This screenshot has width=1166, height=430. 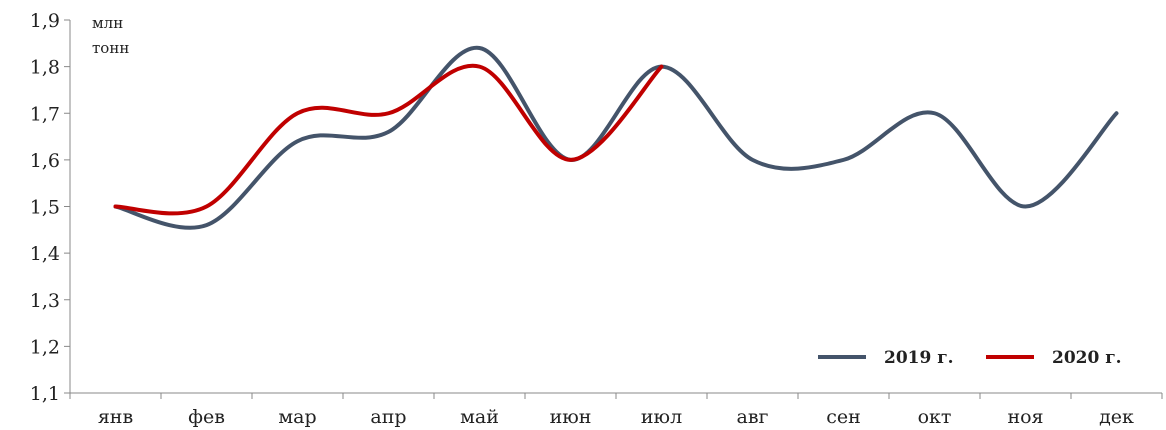 What do you see at coordinates (753, 417) in the screenshot?
I see `x-tick-label: авг` at bounding box center [753, 417].